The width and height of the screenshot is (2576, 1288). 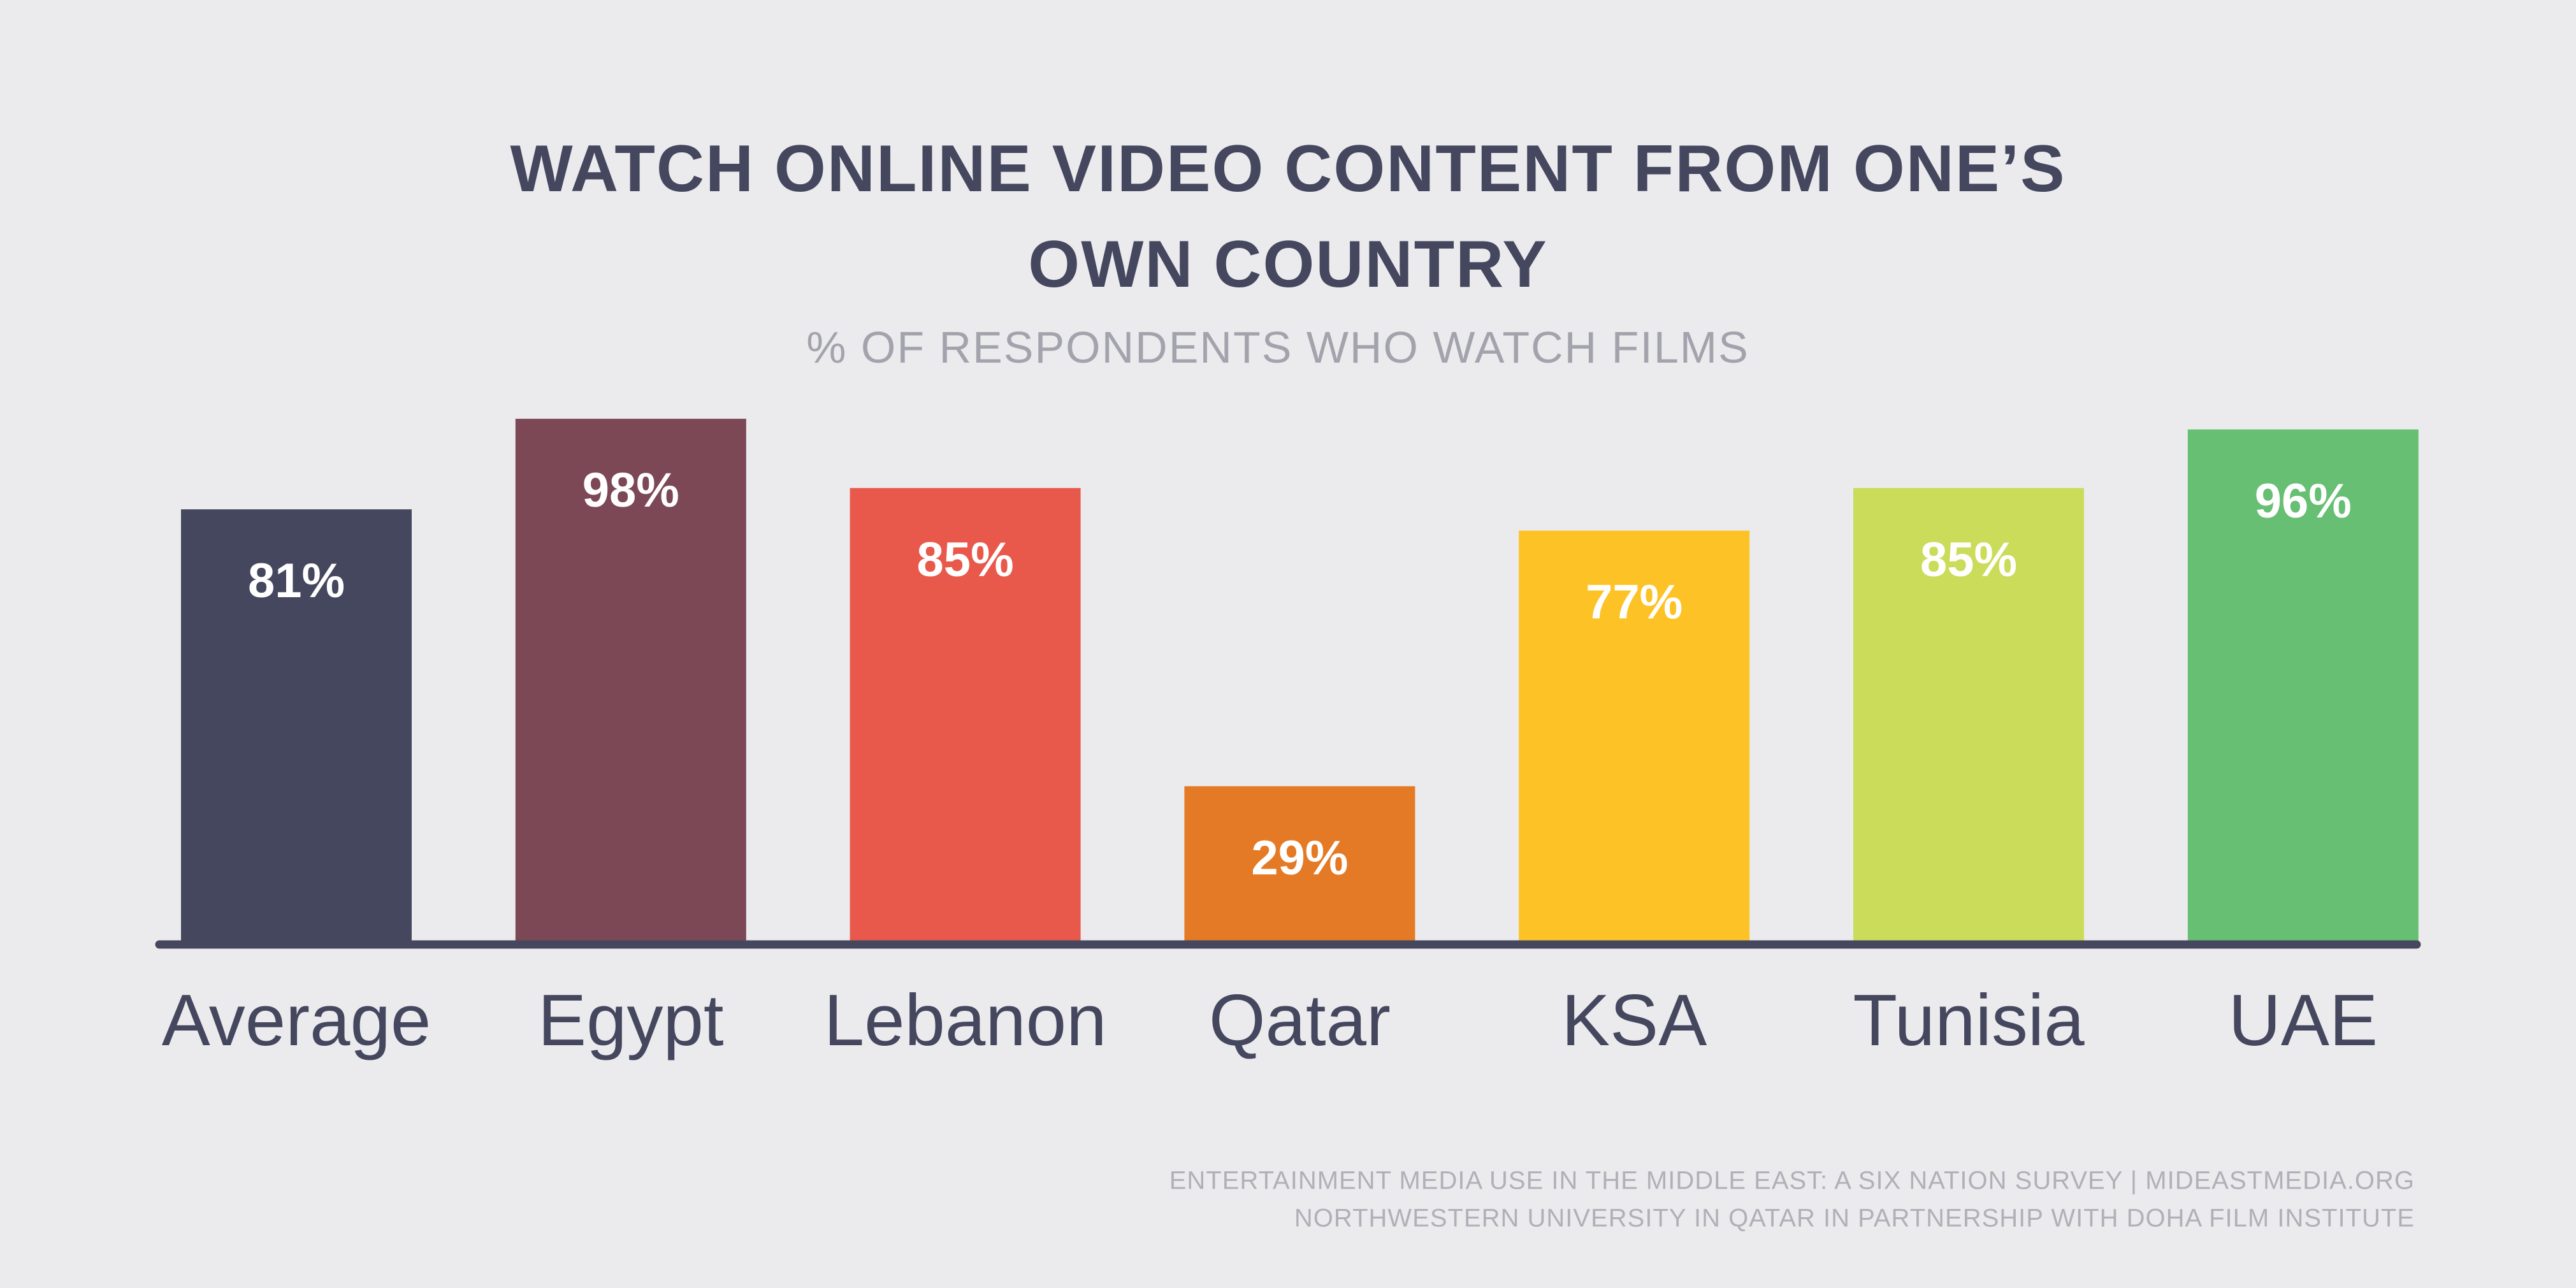 I want to click on x-tick-label: Egypt, so click(x=631, y=1020).